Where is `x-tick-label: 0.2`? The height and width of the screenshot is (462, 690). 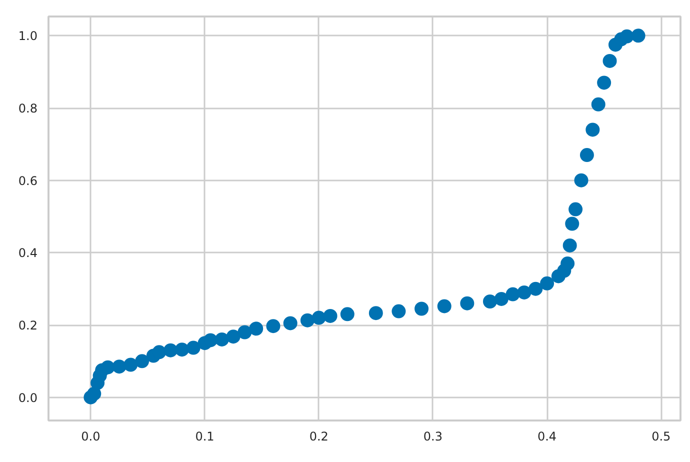 x-tick-label: 0.2 is located at coordinates (318, 437).